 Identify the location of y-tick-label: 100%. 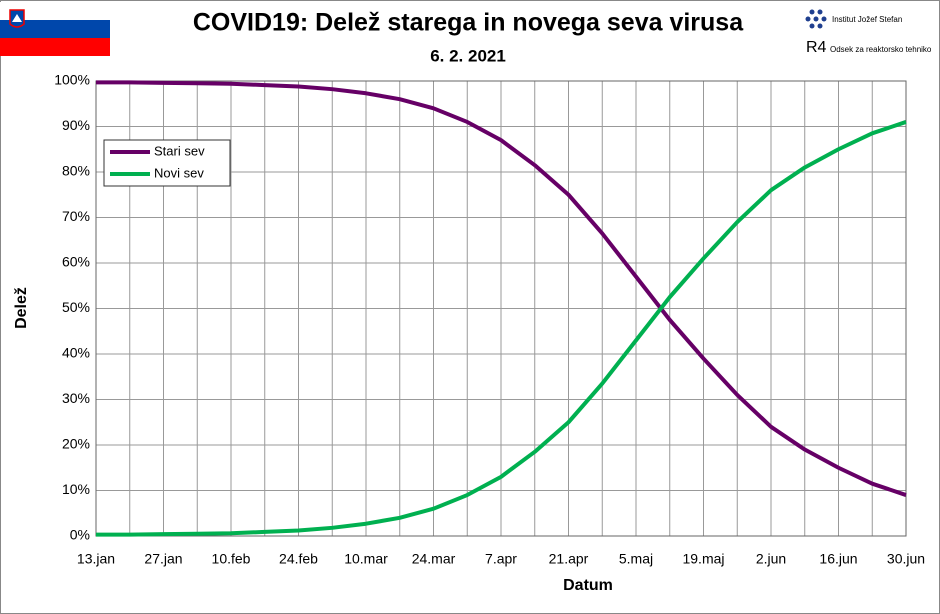
(72, 80).